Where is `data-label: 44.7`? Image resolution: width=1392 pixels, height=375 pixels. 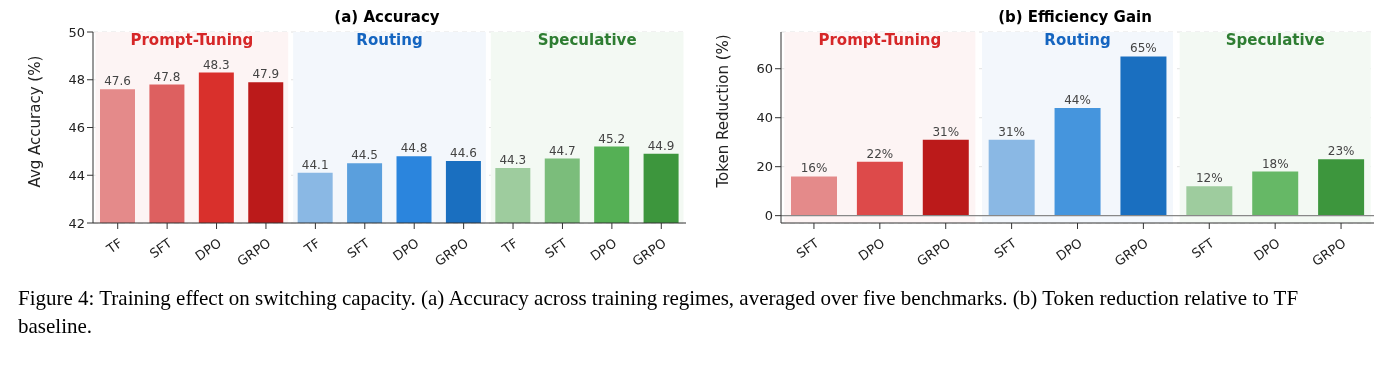 data-label: 44.7 is located at coordinates (562, 150).